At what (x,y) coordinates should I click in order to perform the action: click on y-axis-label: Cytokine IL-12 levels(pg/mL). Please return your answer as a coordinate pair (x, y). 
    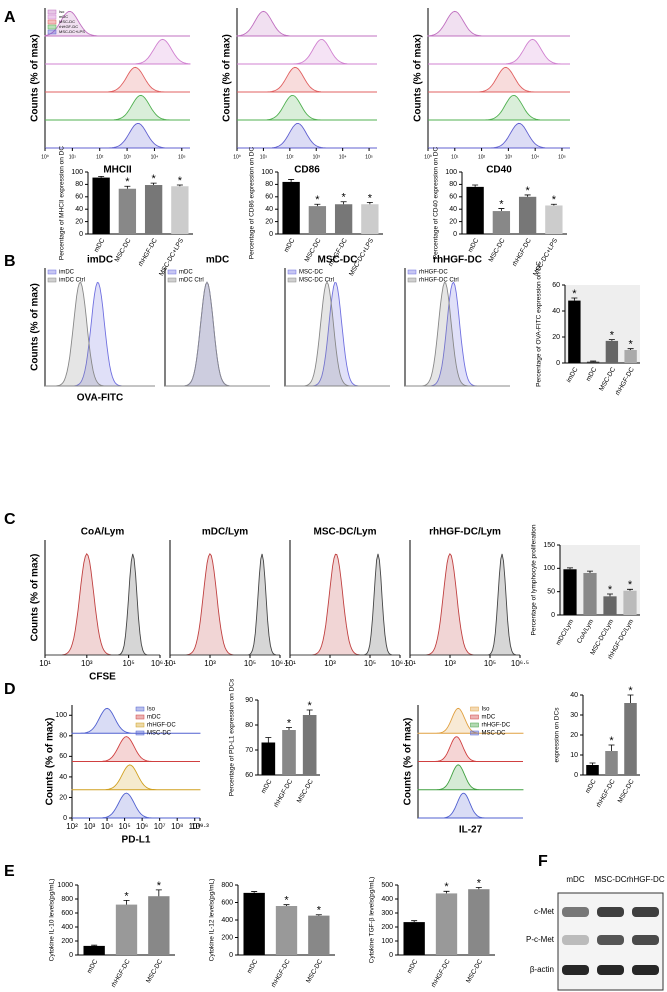
    Looking at the image, I should click on (212, 920).